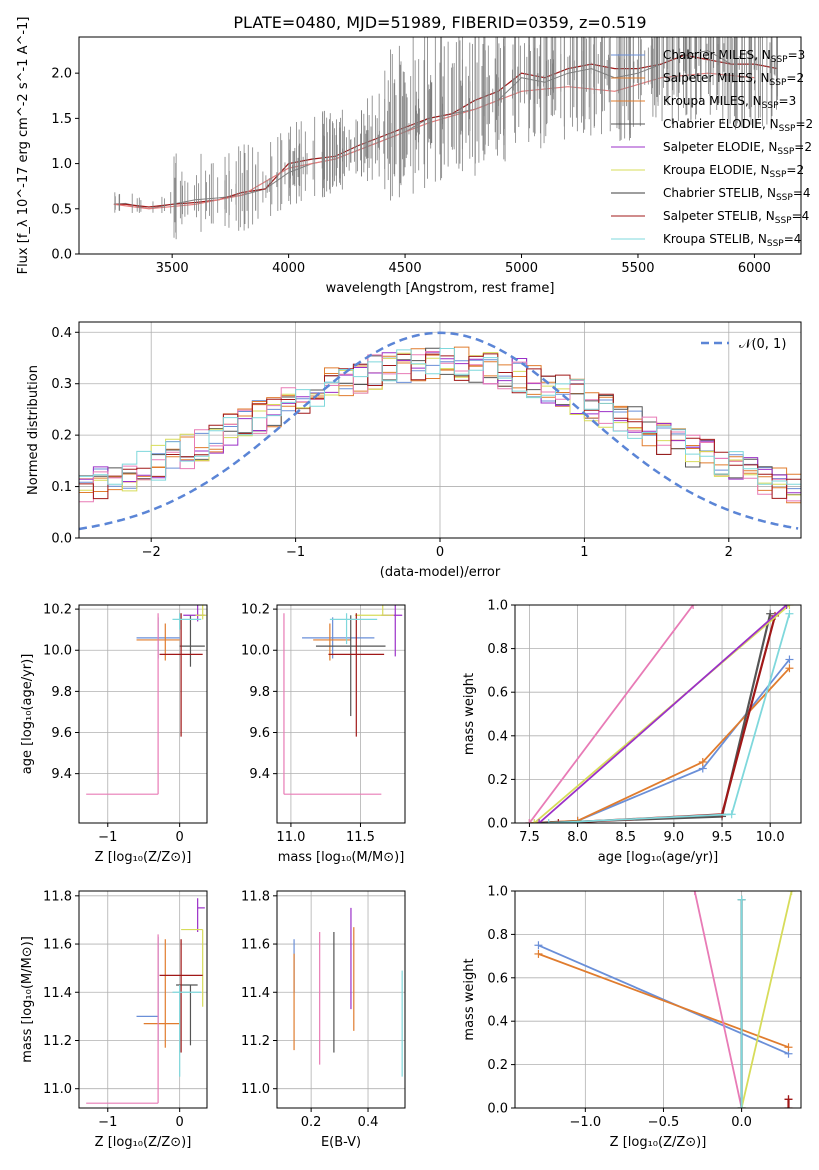 The image size is (819, 1170). What do you see at coordinates (61, 487) in the screenshot?
I see `y-tick-label: 0.1` at bounding box center [61, 487].